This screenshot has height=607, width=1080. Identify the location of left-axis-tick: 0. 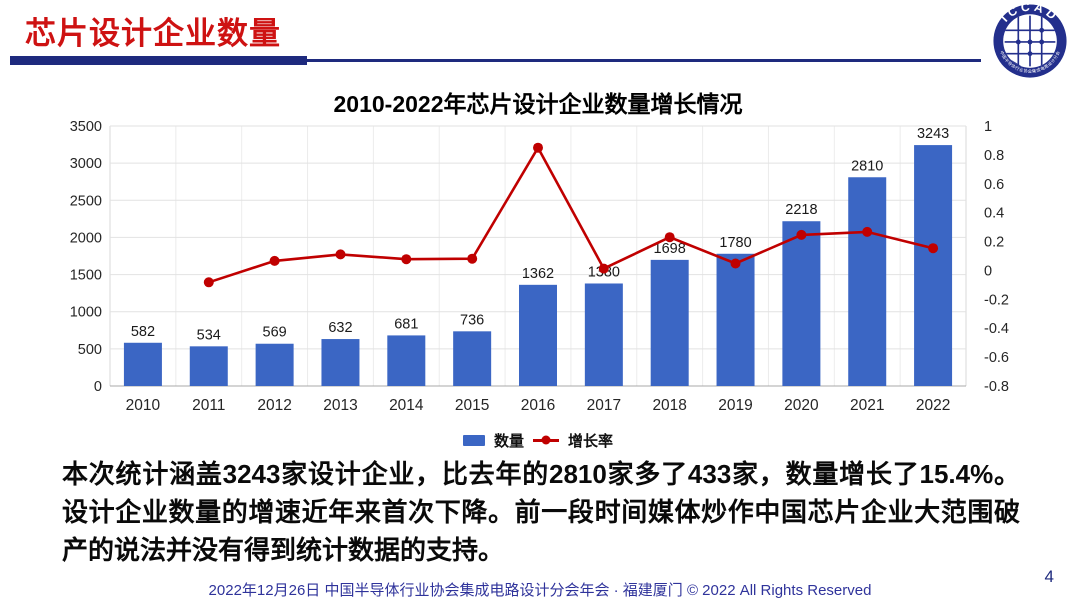
(98, 387).